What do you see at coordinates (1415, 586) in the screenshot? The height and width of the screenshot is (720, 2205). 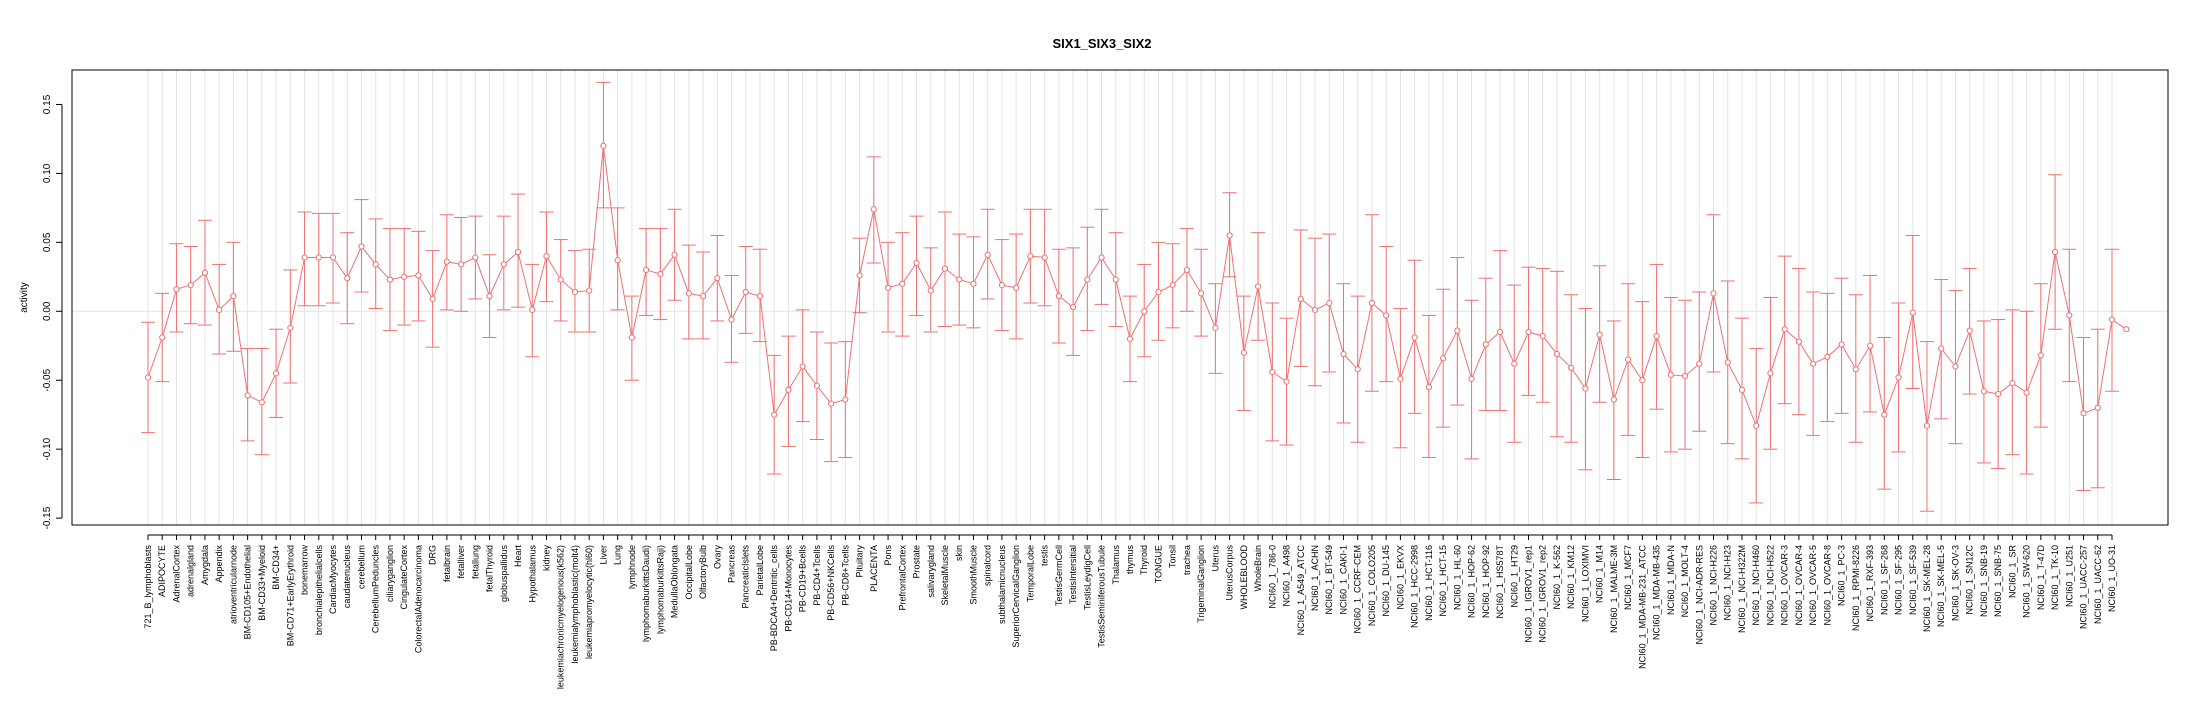 I see `x-tick-label: NCI60_1_HCC-2998` at bounding box center [1415, 586].